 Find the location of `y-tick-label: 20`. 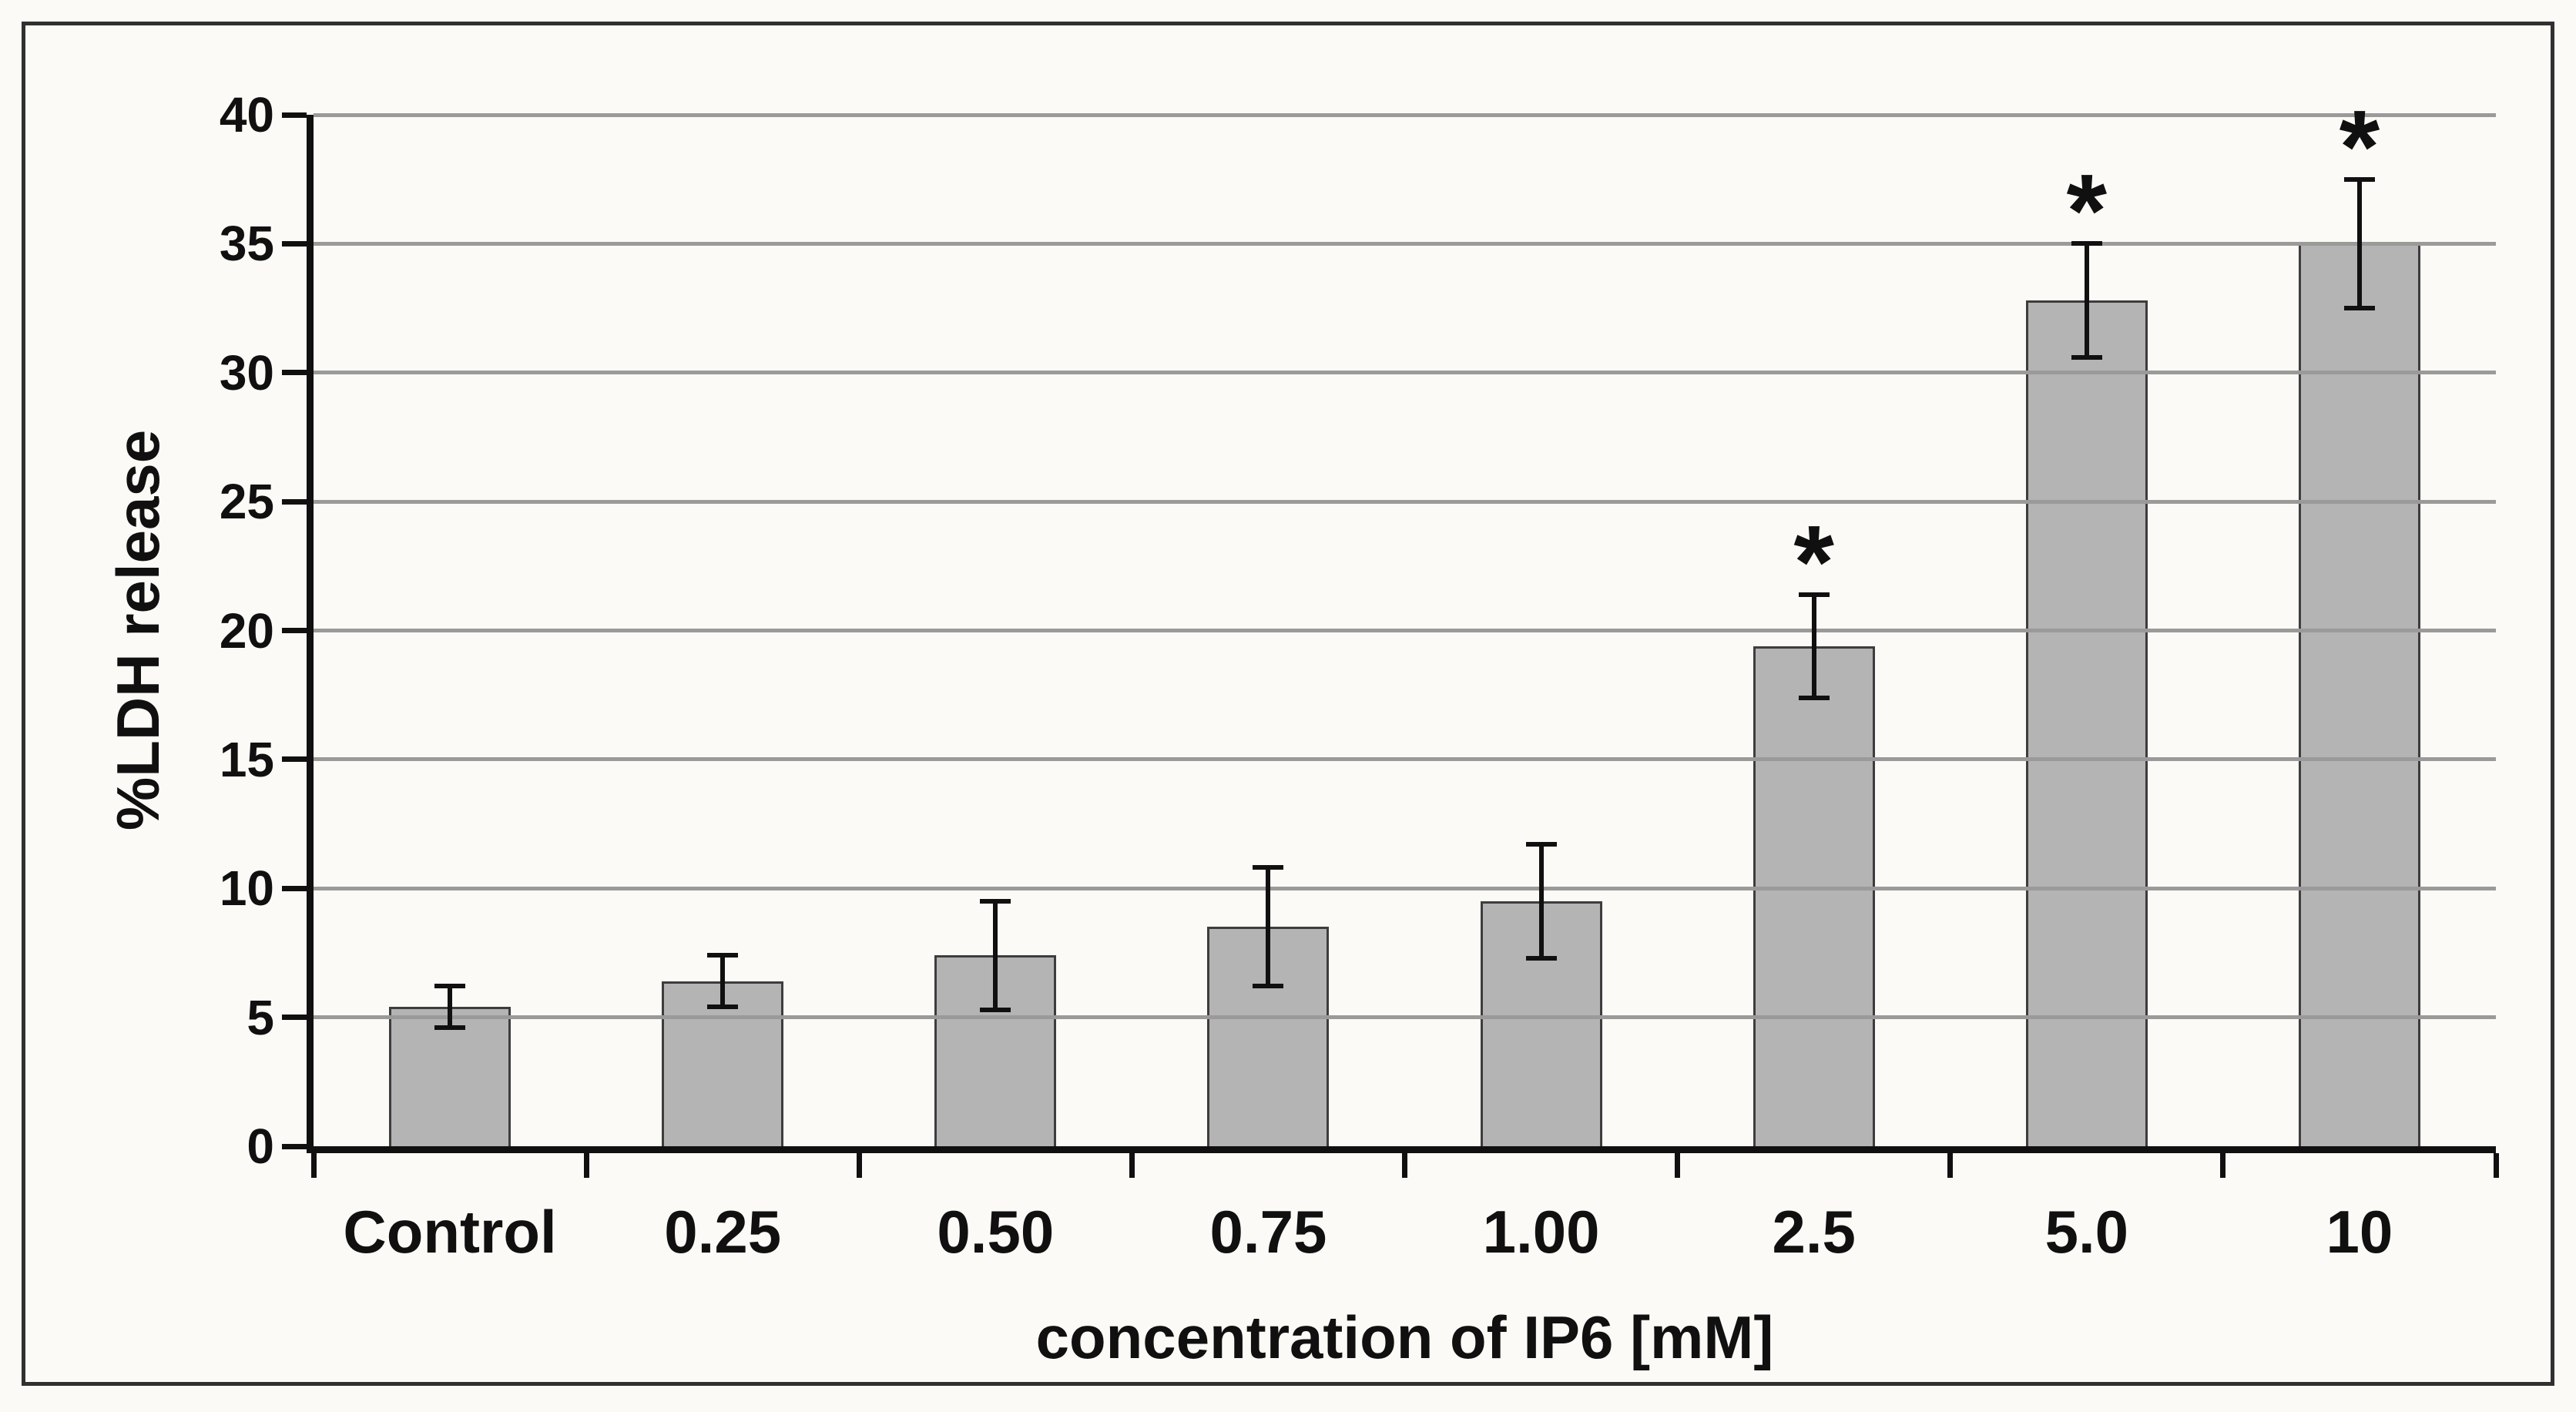

y-tick-label: 20 is located at coordinates (246, 630).